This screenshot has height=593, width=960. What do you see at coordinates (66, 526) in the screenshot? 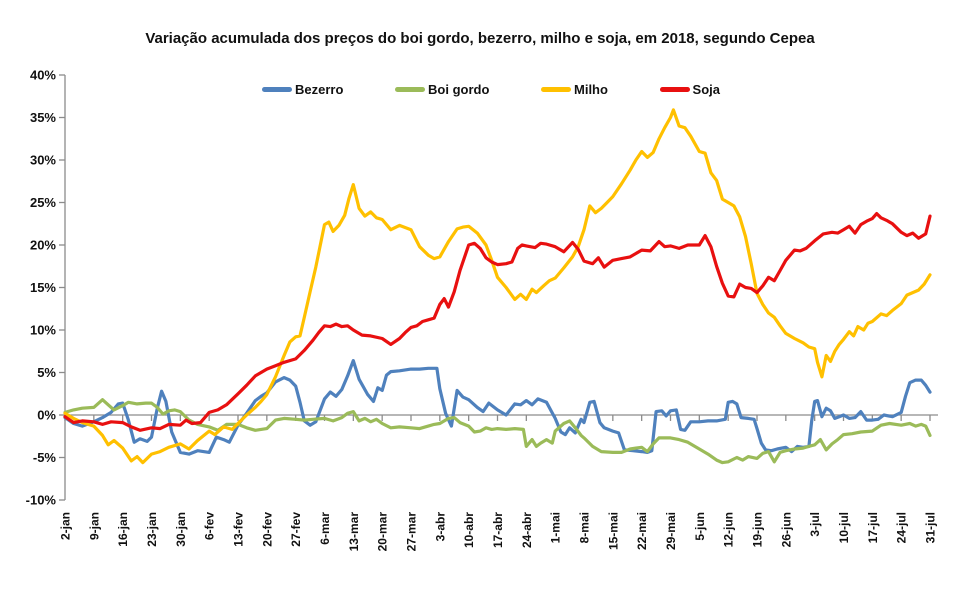
I see `x-tick-label: 2-jan` at bounding box center [66, 526].